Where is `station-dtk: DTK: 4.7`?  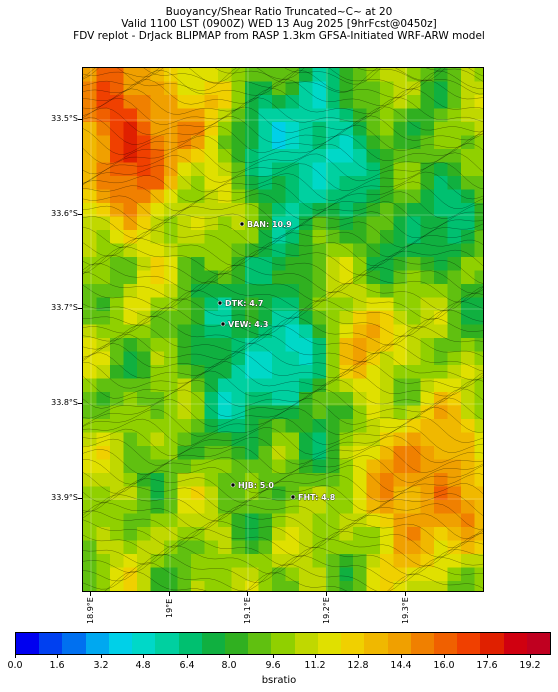
station-dtk: DTK: 4.7 is located at coordinates (240, 303).